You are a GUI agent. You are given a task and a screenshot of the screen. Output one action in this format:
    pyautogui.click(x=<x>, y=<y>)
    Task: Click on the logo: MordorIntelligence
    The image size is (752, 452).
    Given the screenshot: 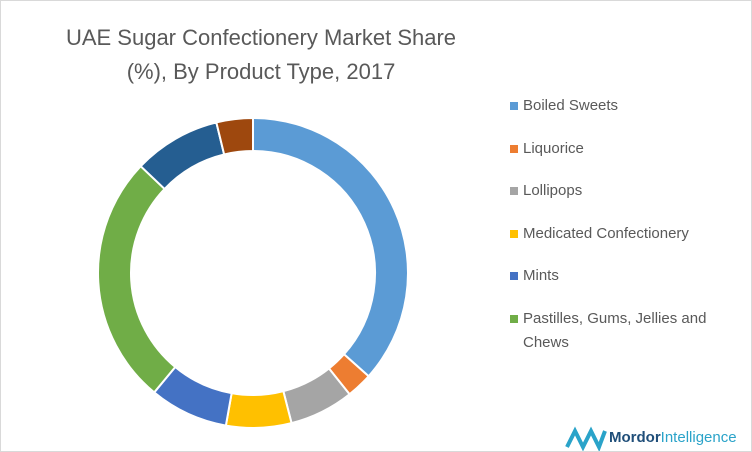 What is the action you would take?
    pyautogui.click(x=673, y=437)
    